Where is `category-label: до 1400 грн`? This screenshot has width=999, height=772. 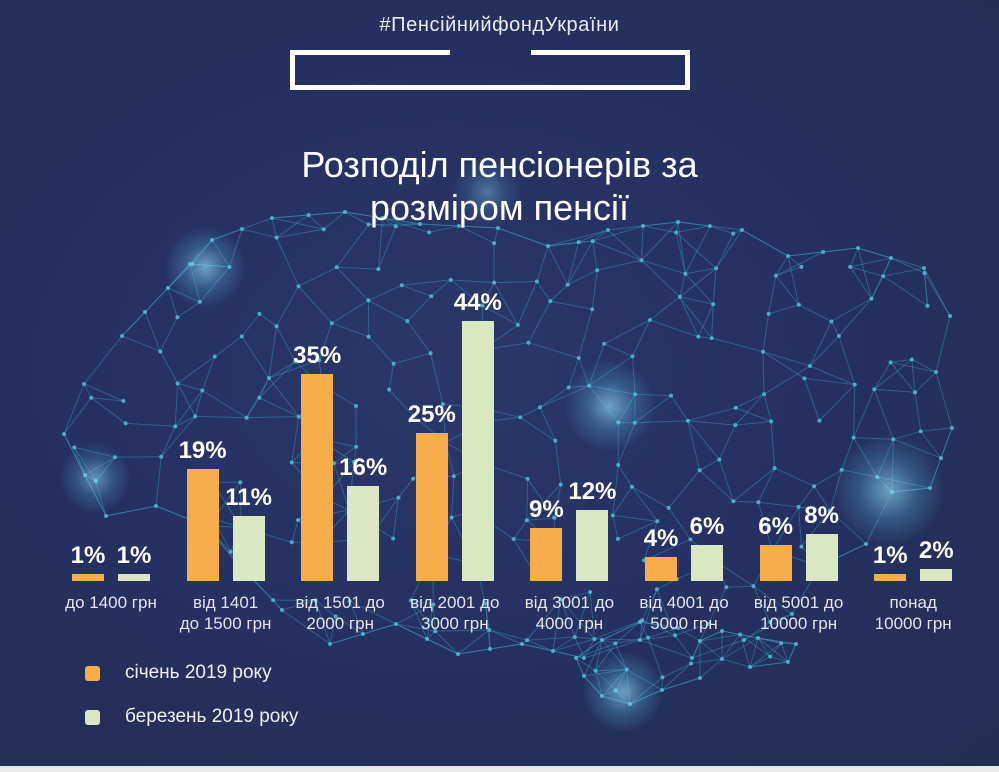 category-label: до 1400 грн is located at coordinates (111, 602).